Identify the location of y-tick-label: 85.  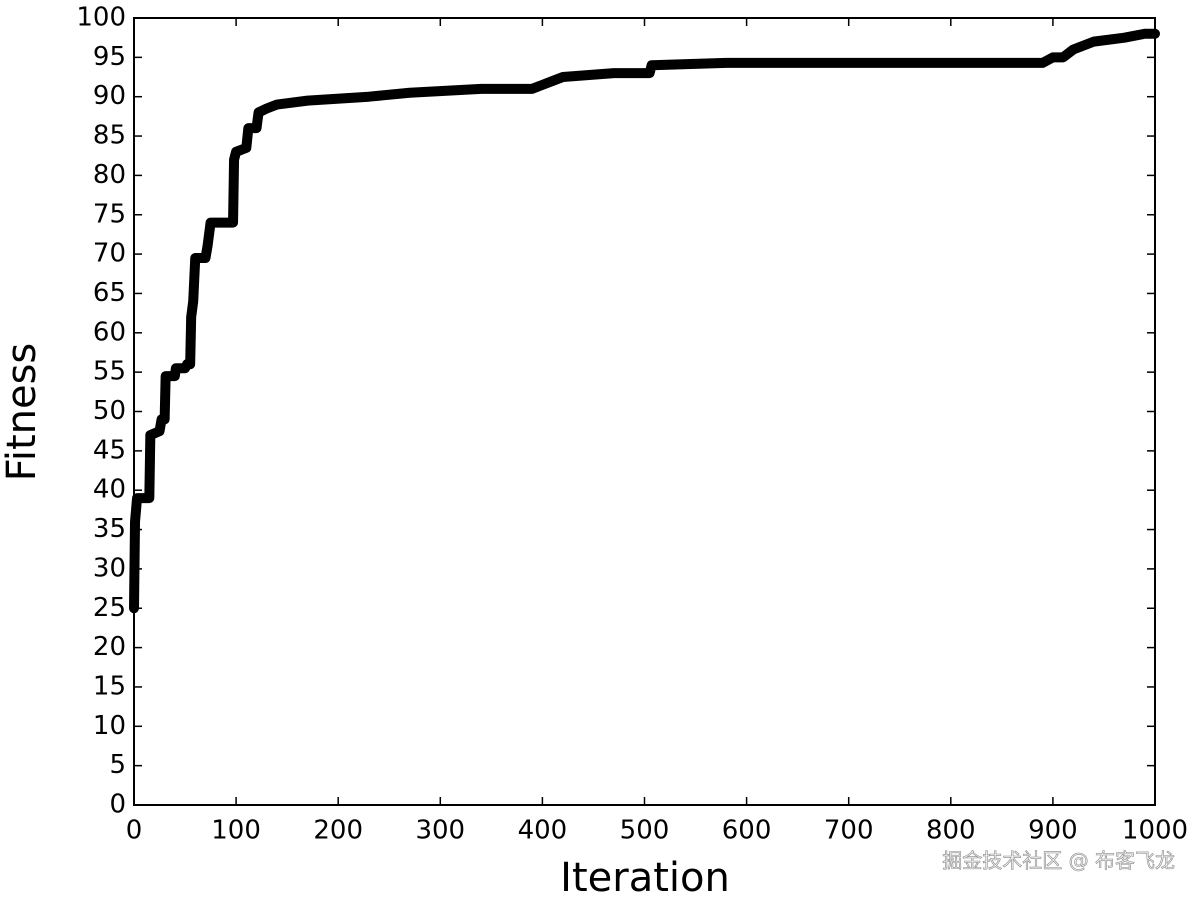
(109, 136).